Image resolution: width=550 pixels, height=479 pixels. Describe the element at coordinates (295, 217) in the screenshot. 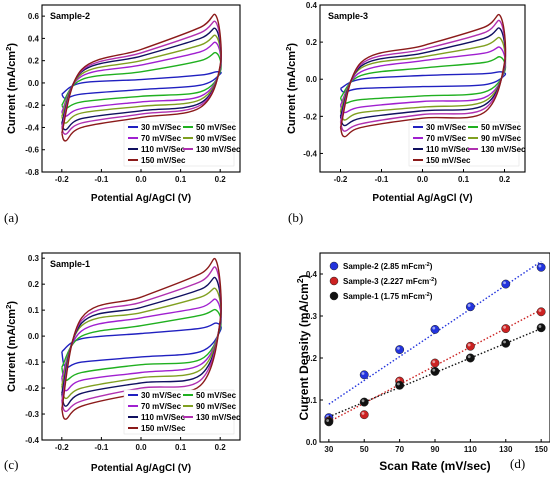

I see `panel-label: (b)` at that location.